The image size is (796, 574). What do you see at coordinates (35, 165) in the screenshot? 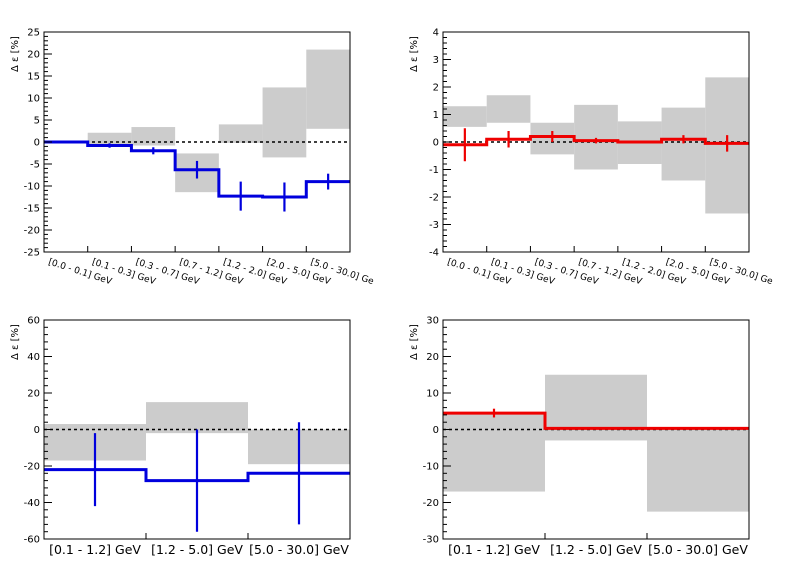
I see `y-tick-label: -5` at bounding box center [35, 165].